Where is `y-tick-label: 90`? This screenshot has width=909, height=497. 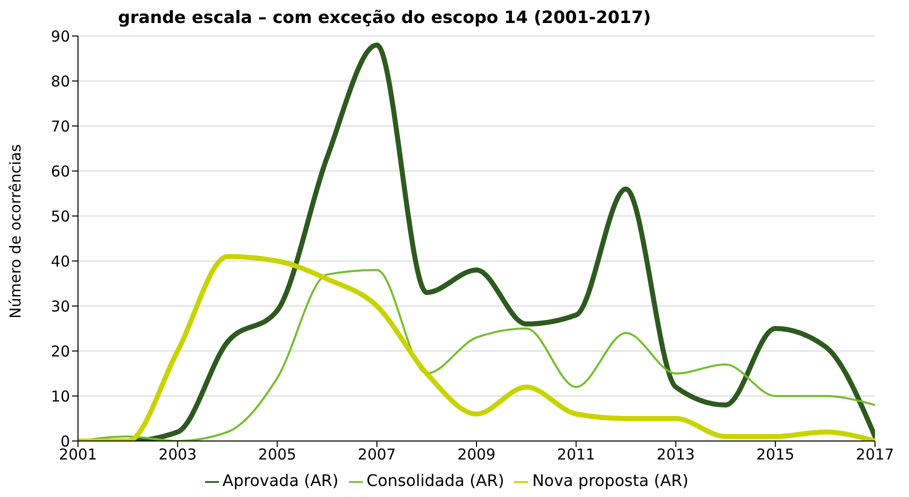
y-tick-label: 90 is located at coordinates (60, 36).